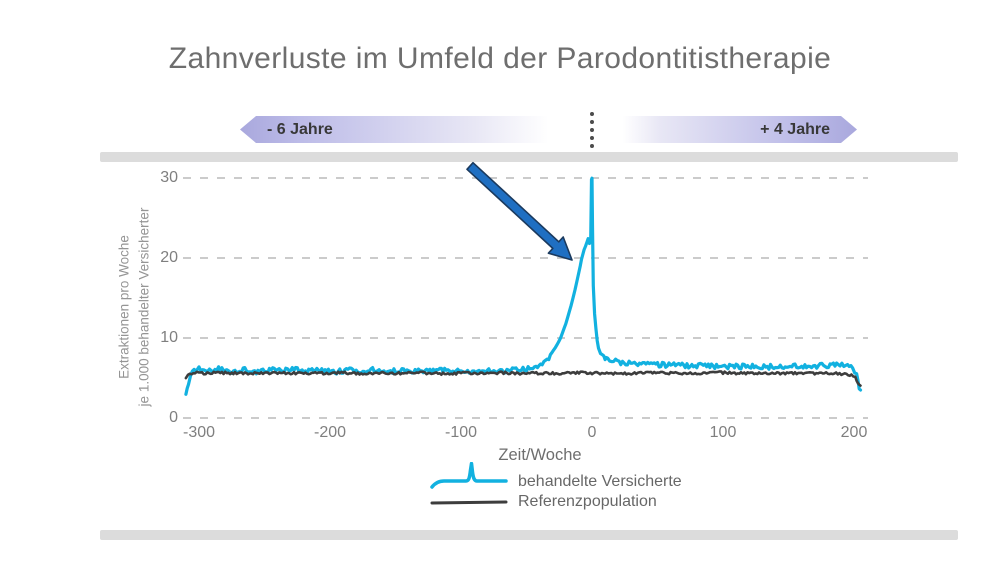 This screenshot has height=563, width=1000. What do you see at coordinates (795, 129) in the screenshot?
I see `timeline-right-label: + 4 Jahre` at bounding box center [795, 129].